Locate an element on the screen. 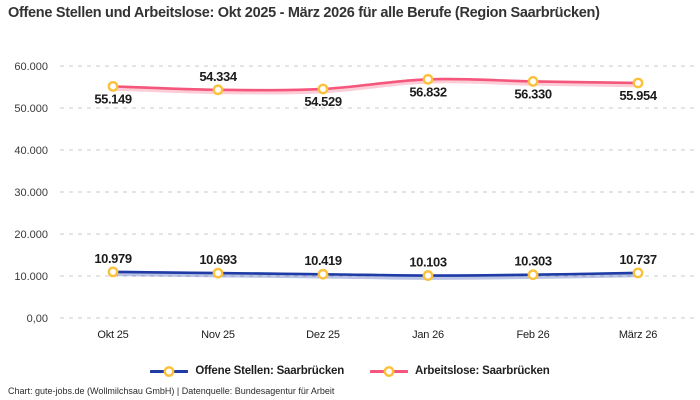 This screenshot has height=400, width=700. series-offene-stellen-saarbr-cken: 10.979 10.693 10.419 10.103 10.303 10.737 is located at coordinates (375, 266).